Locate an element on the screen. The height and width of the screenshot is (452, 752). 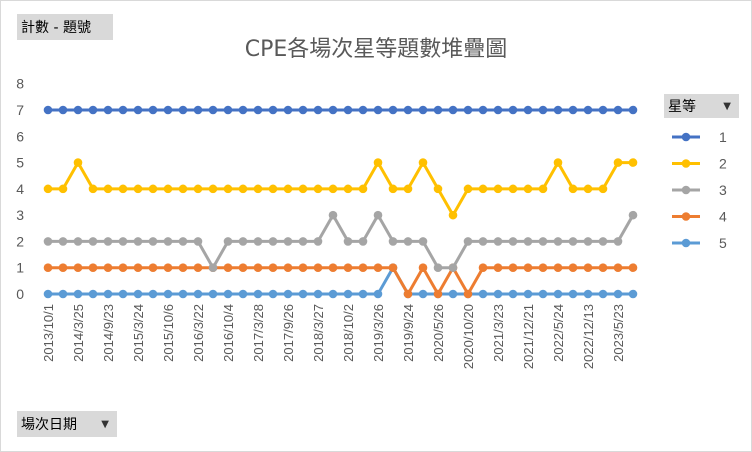
values-field-button: 計數 - 題號 is located at coordinates (65, 27).